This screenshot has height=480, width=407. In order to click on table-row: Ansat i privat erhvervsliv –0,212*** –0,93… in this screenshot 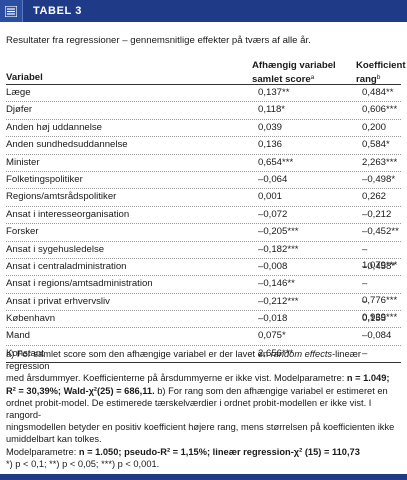, I will do `click(203, 308)`.